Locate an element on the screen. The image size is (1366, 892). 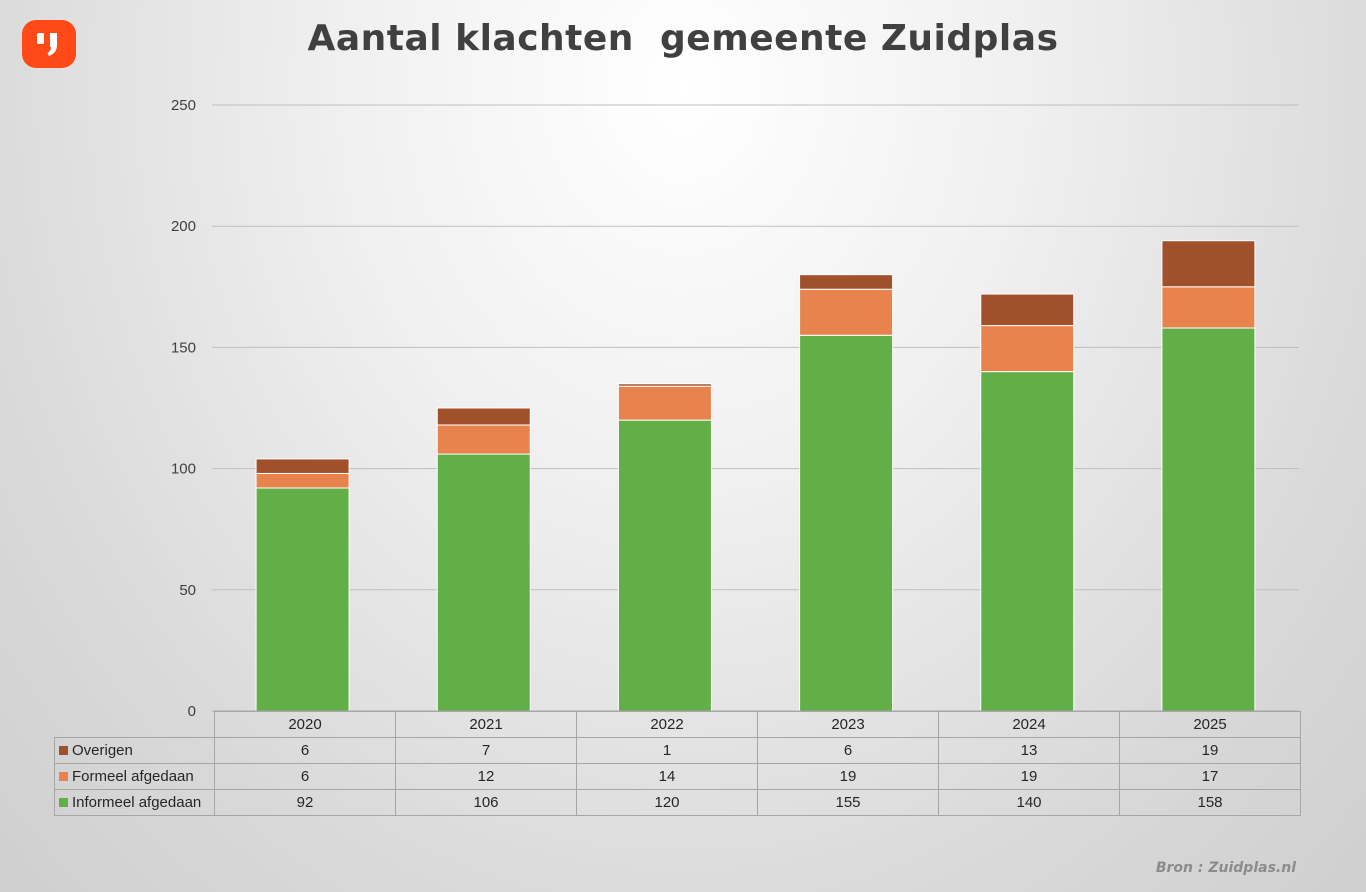
legend-label: Formeel afgedaan is located at coordinates (133, 776).